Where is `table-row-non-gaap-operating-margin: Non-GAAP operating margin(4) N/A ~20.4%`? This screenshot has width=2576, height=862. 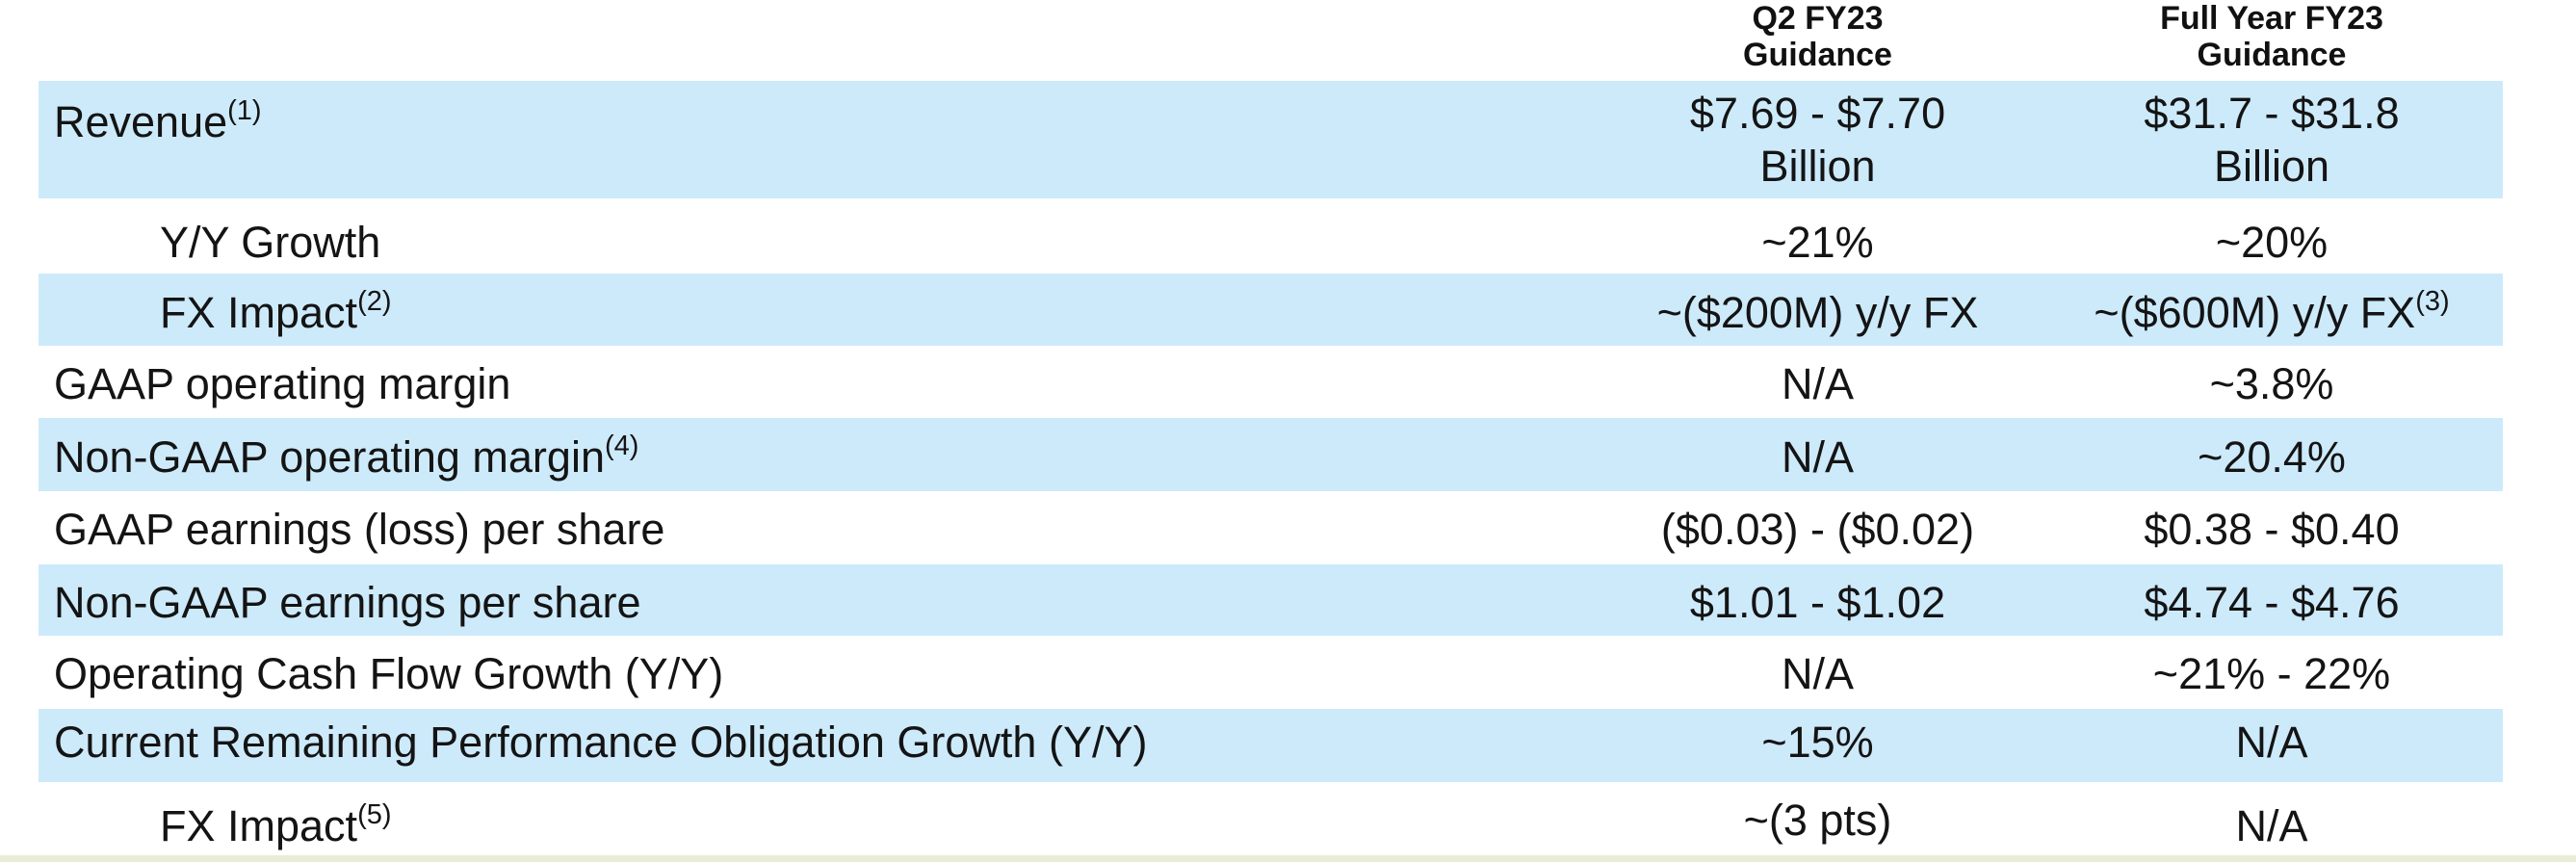
table-row-non-gaap-operating-margin: Non-GAAP operating margin(4) N/A ~20.4% is located at coordinates (1271, 455).